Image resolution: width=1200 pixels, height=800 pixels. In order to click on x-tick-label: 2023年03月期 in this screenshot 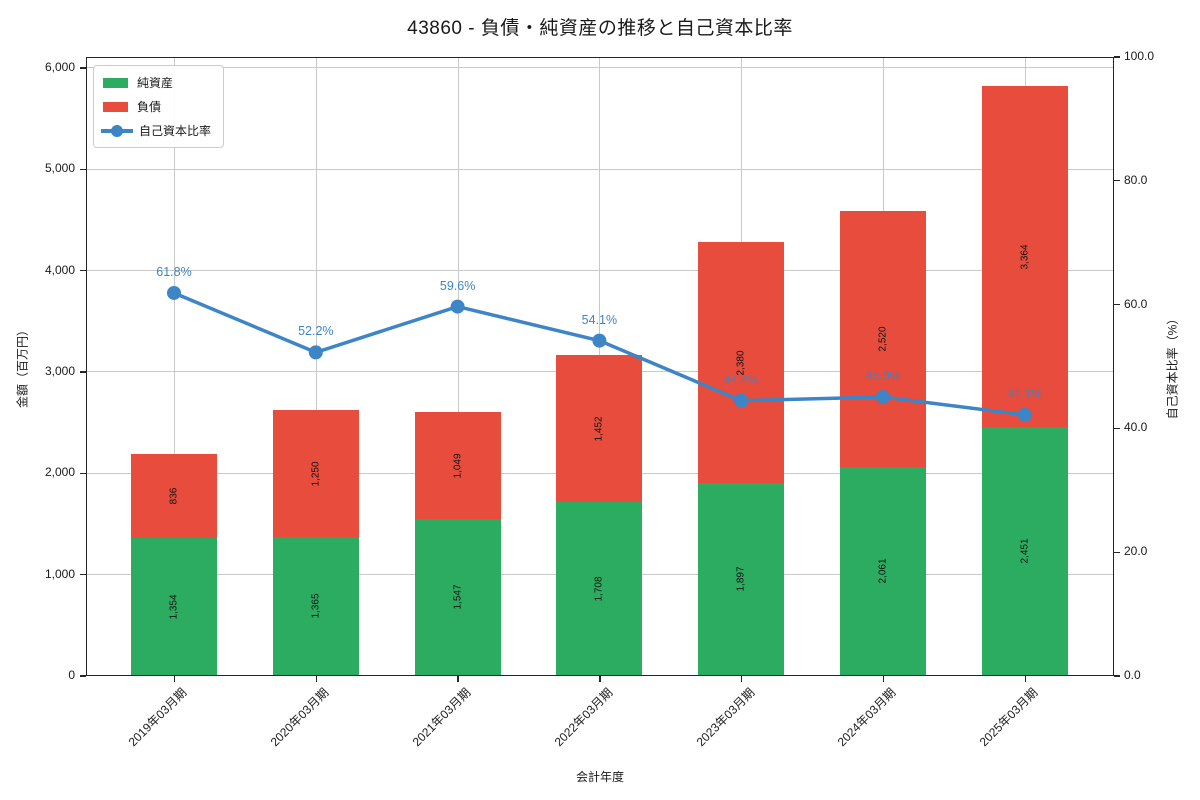, I will do `click(725, 717)`.